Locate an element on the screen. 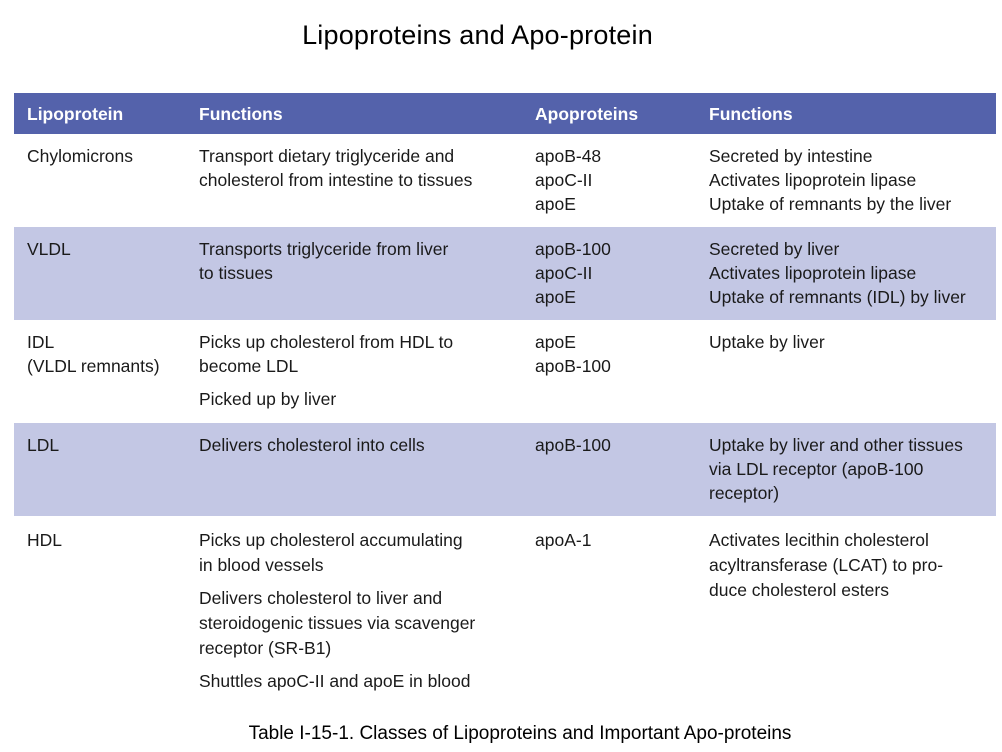 The height and width of the screenshot is (752, 1002). cell-lipoprotein: HDL is located at coordinates (45, 540).